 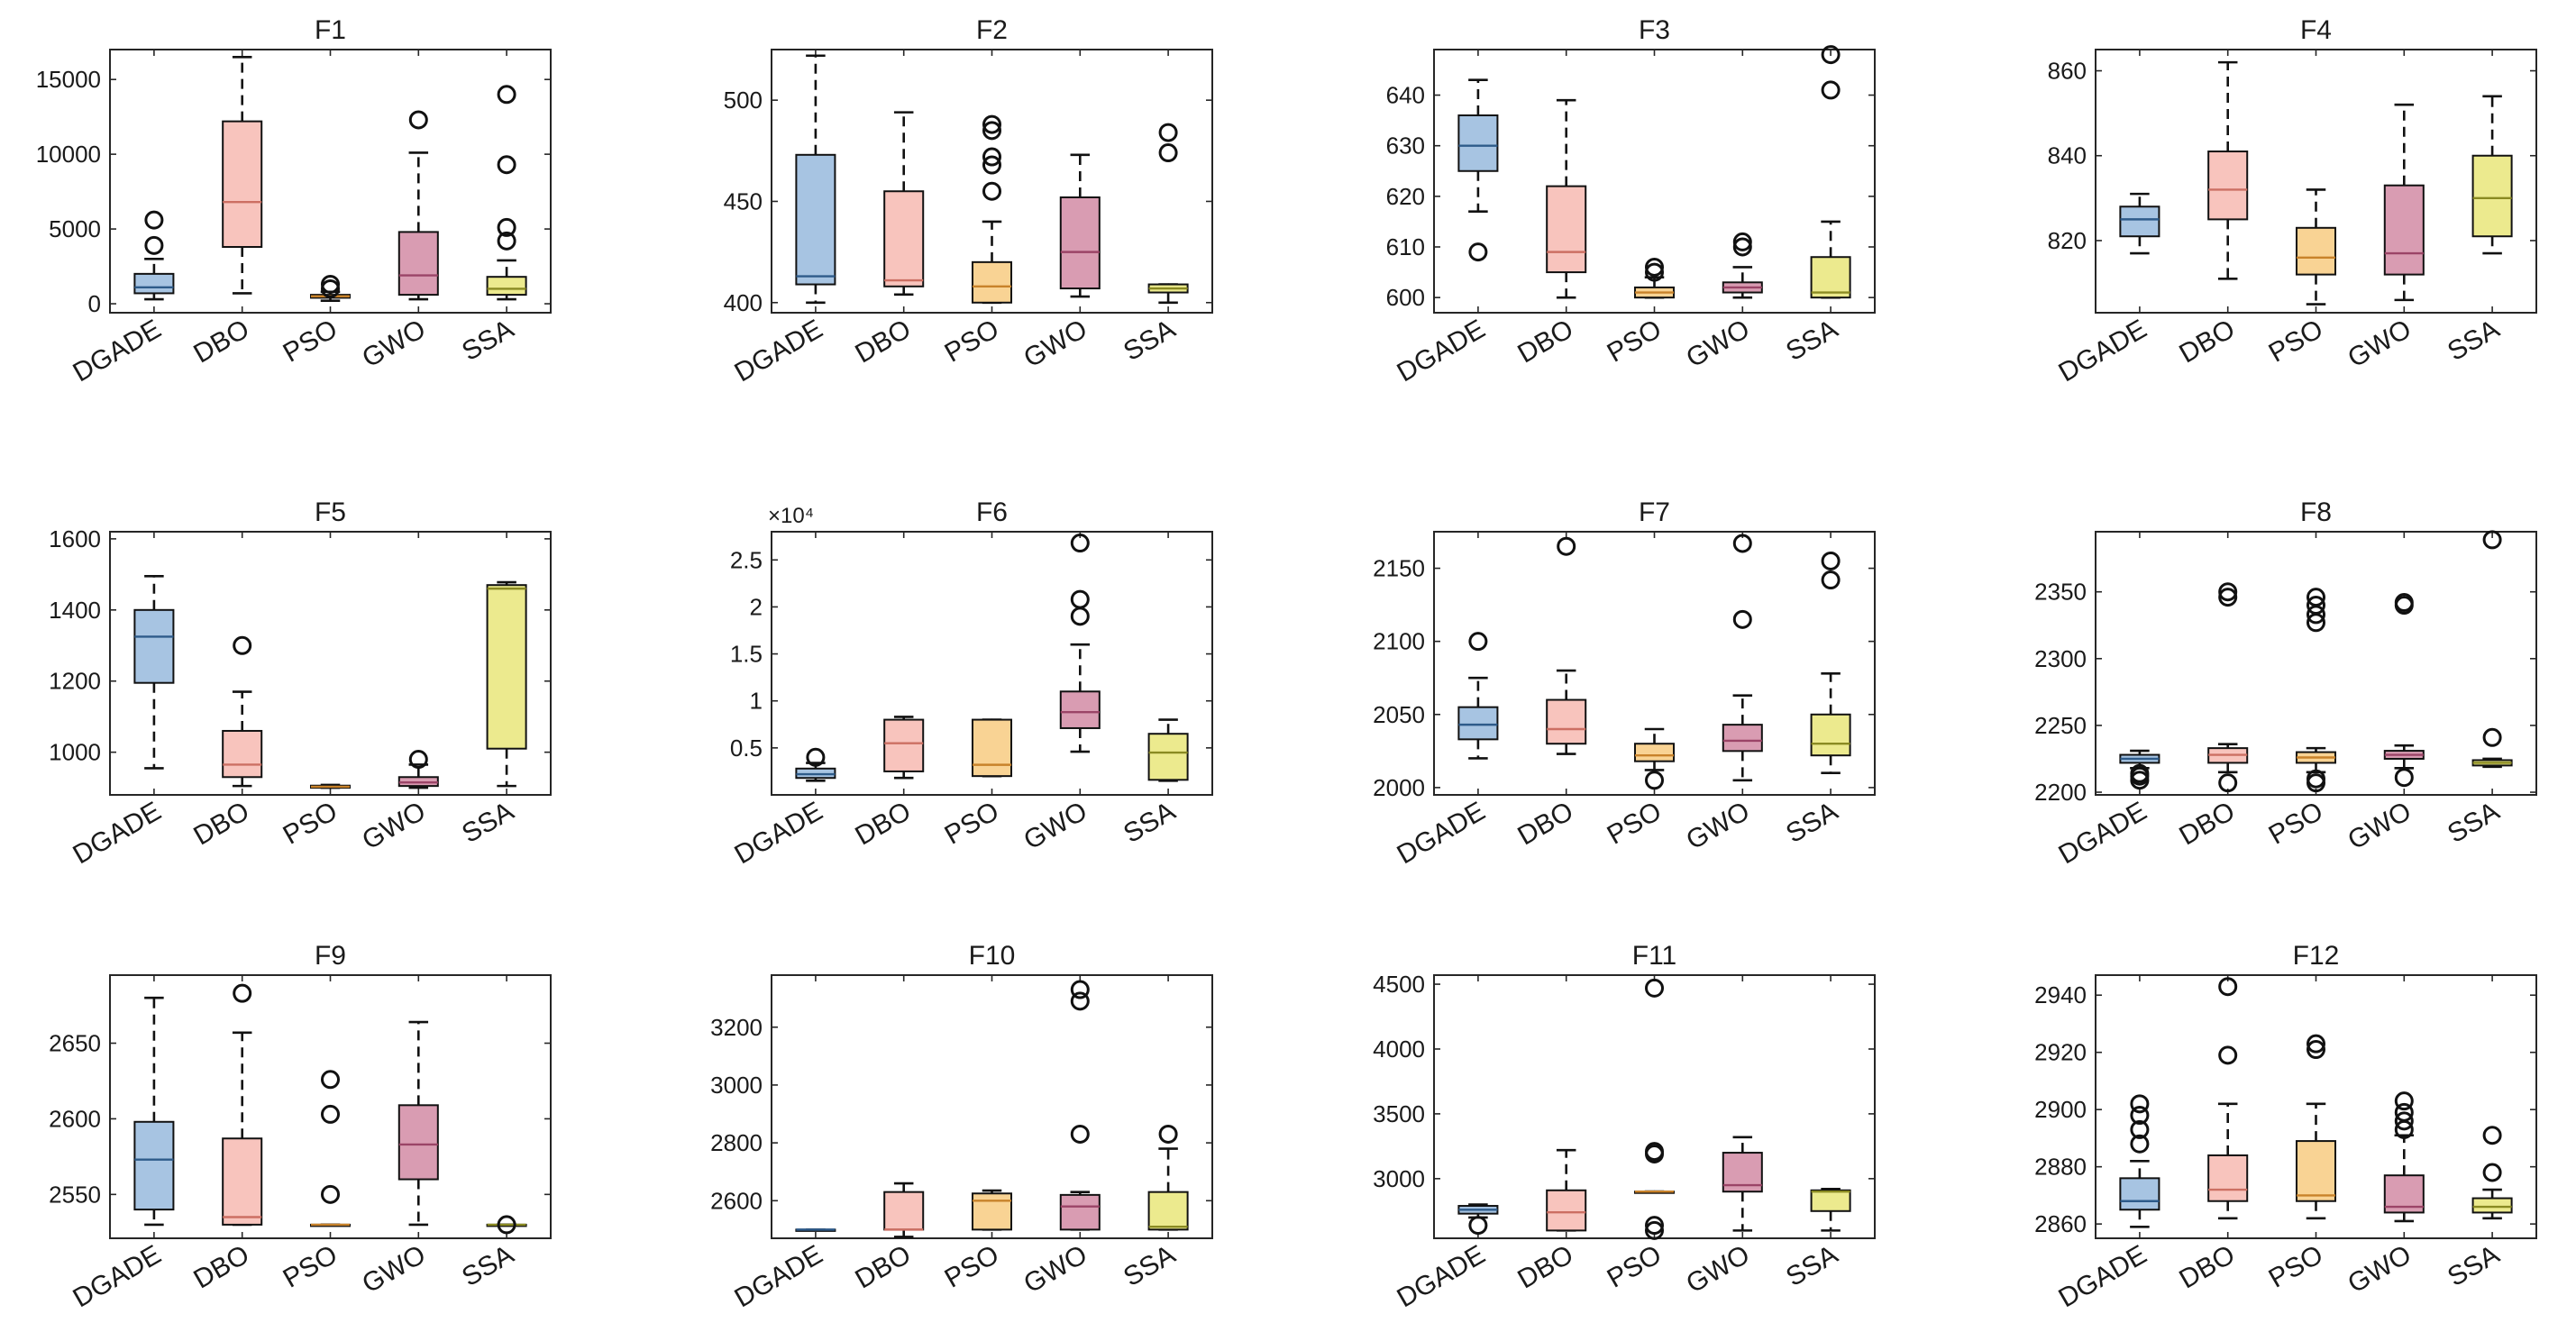 What do you see at coordinates (75, 228) in the screenshot?
I see `y-tick-label: 5000` at bounding box center [75, 228].